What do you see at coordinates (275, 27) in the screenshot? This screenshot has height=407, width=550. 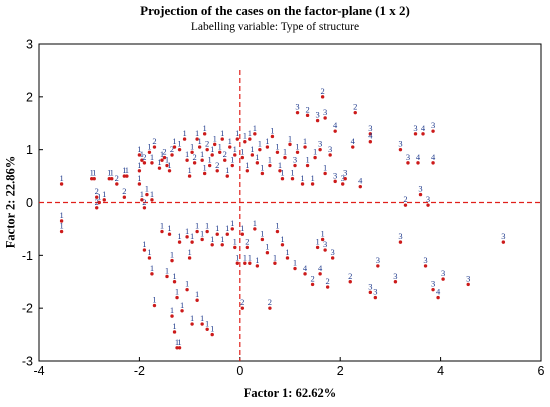 I see `chart-subtitle: Labelling variable: Type of structure` at bounding box center [275, 27].